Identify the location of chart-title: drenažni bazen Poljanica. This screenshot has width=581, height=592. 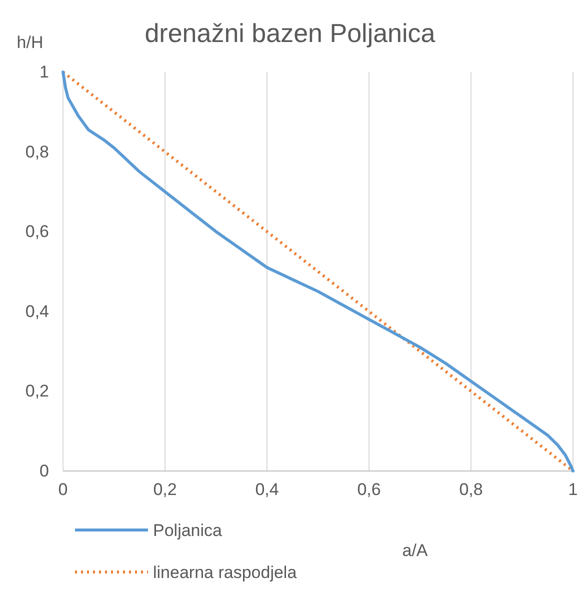
(290, 33).